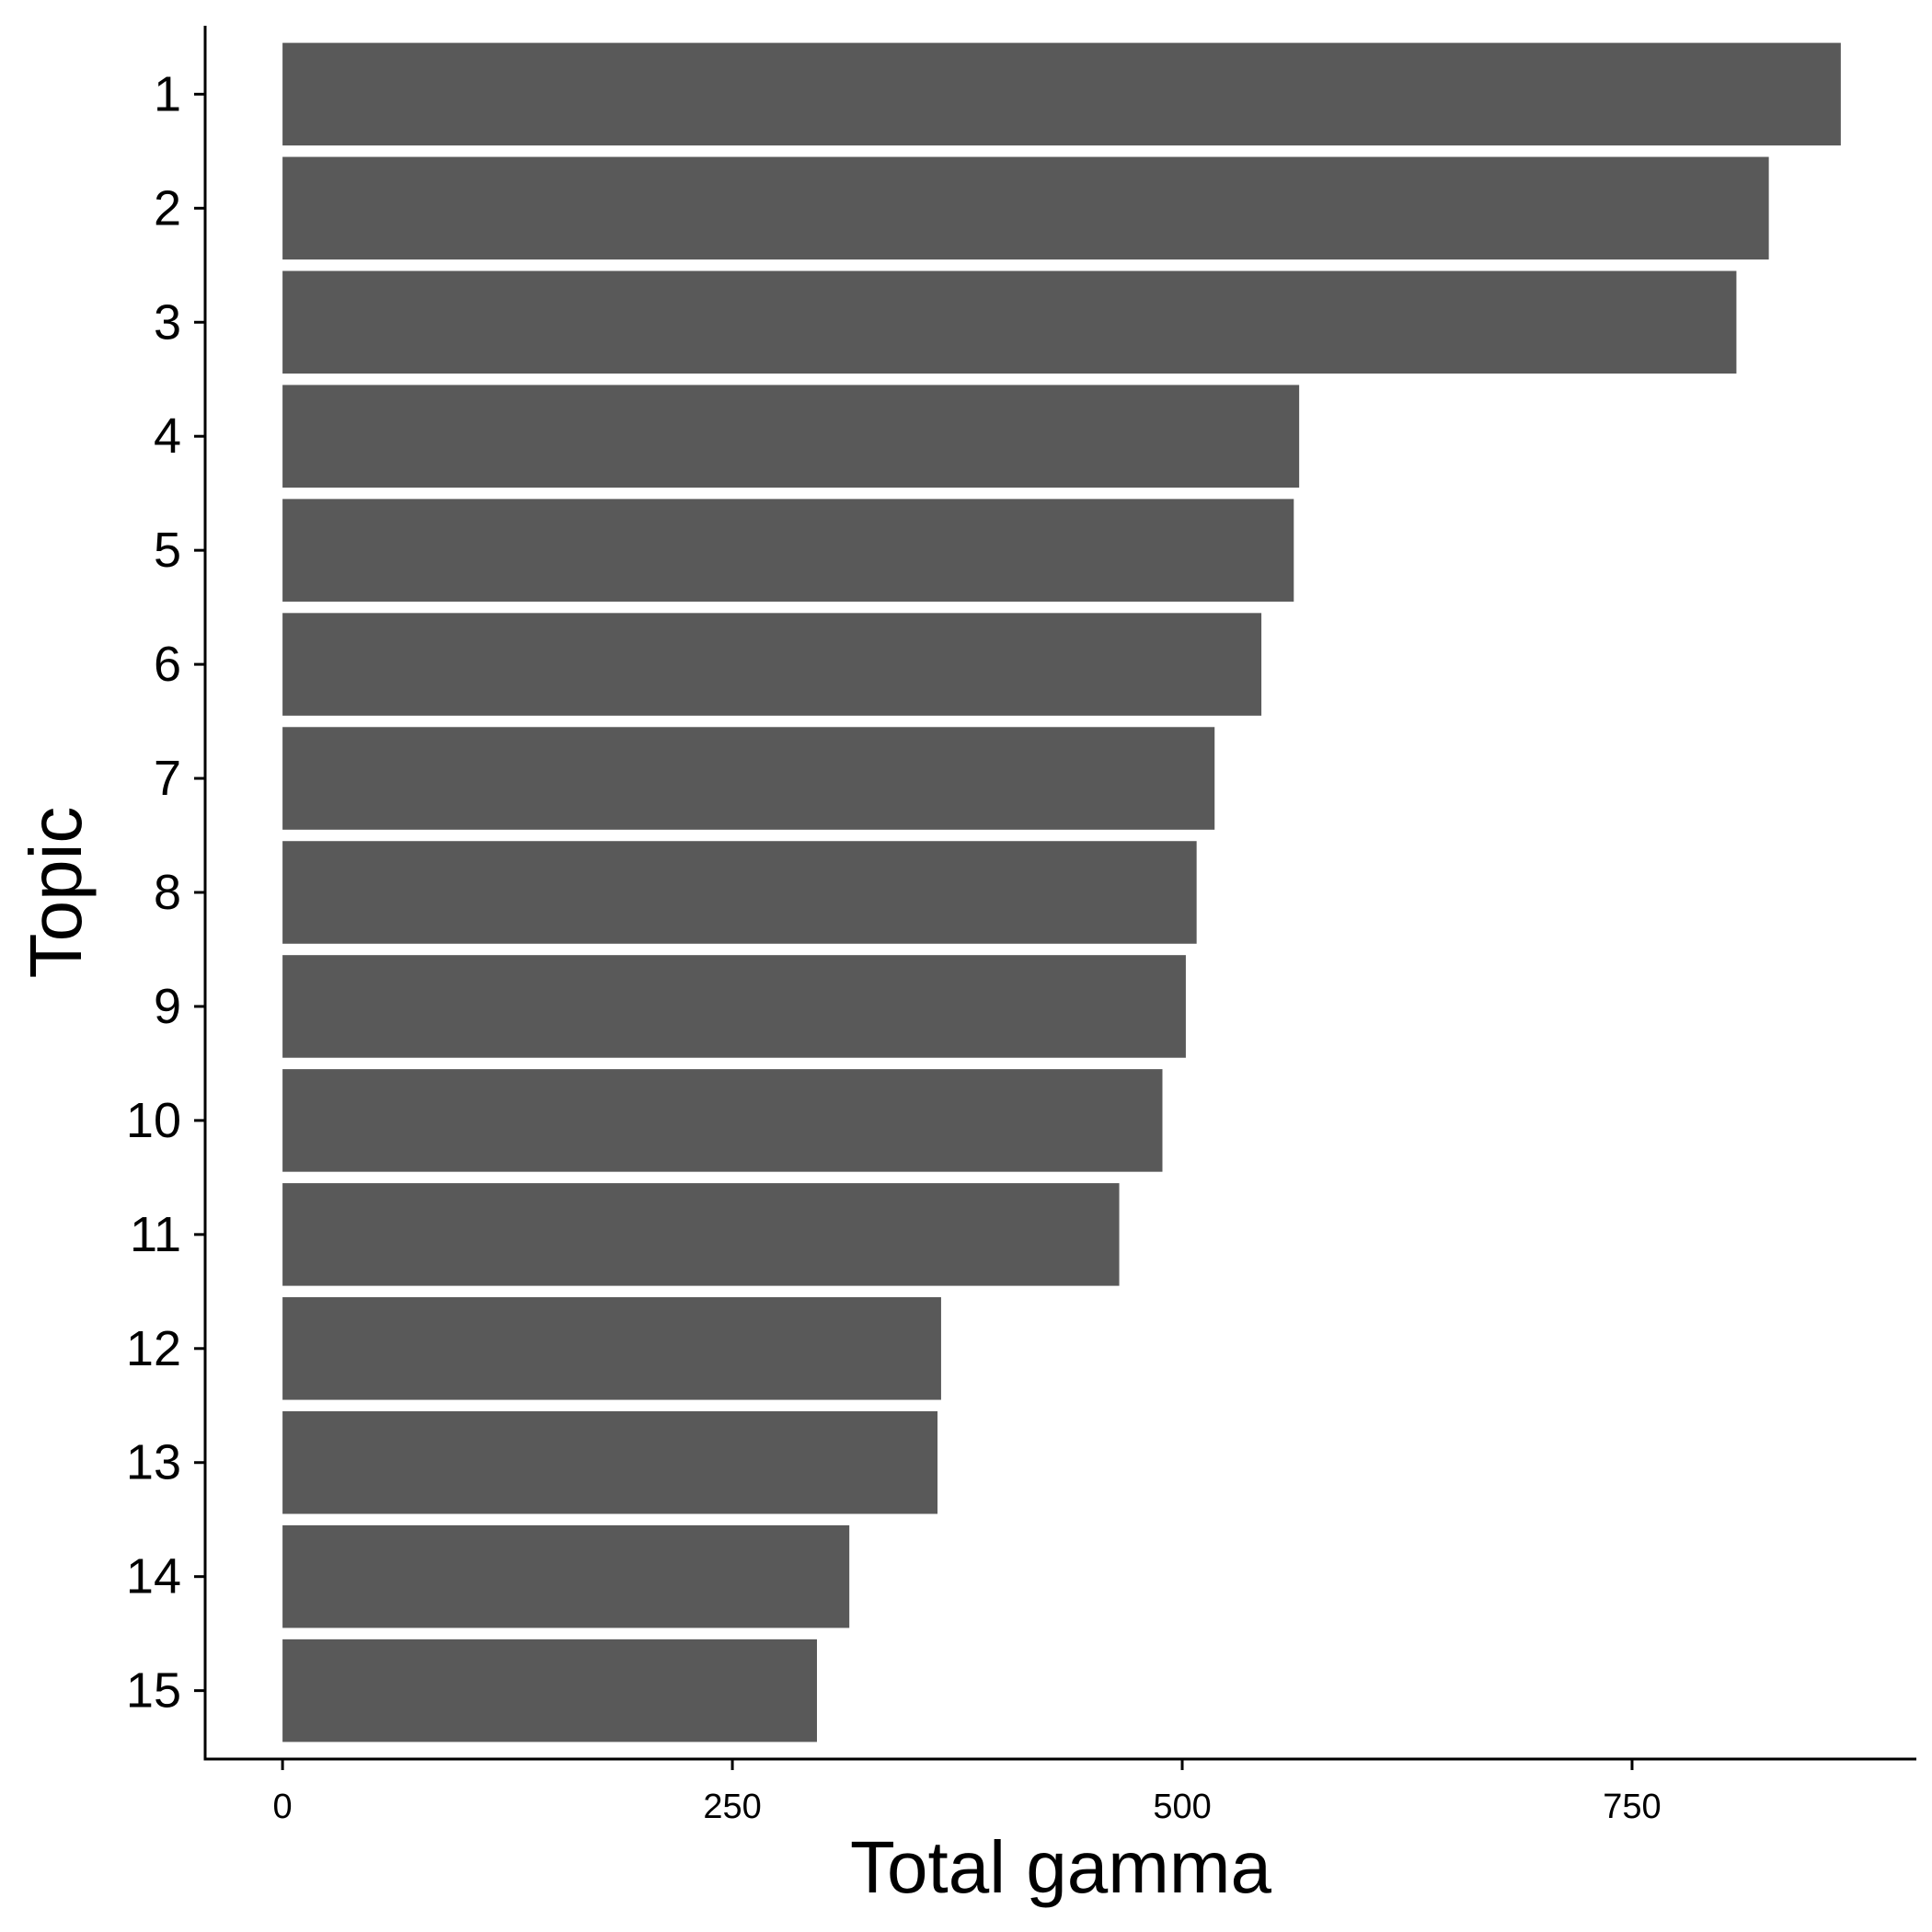 This screenshot has height=1932, width=1932. Describe the element at coordinates (167, 322) in the screenshot. I see `y-tick-label: 3` at that location.